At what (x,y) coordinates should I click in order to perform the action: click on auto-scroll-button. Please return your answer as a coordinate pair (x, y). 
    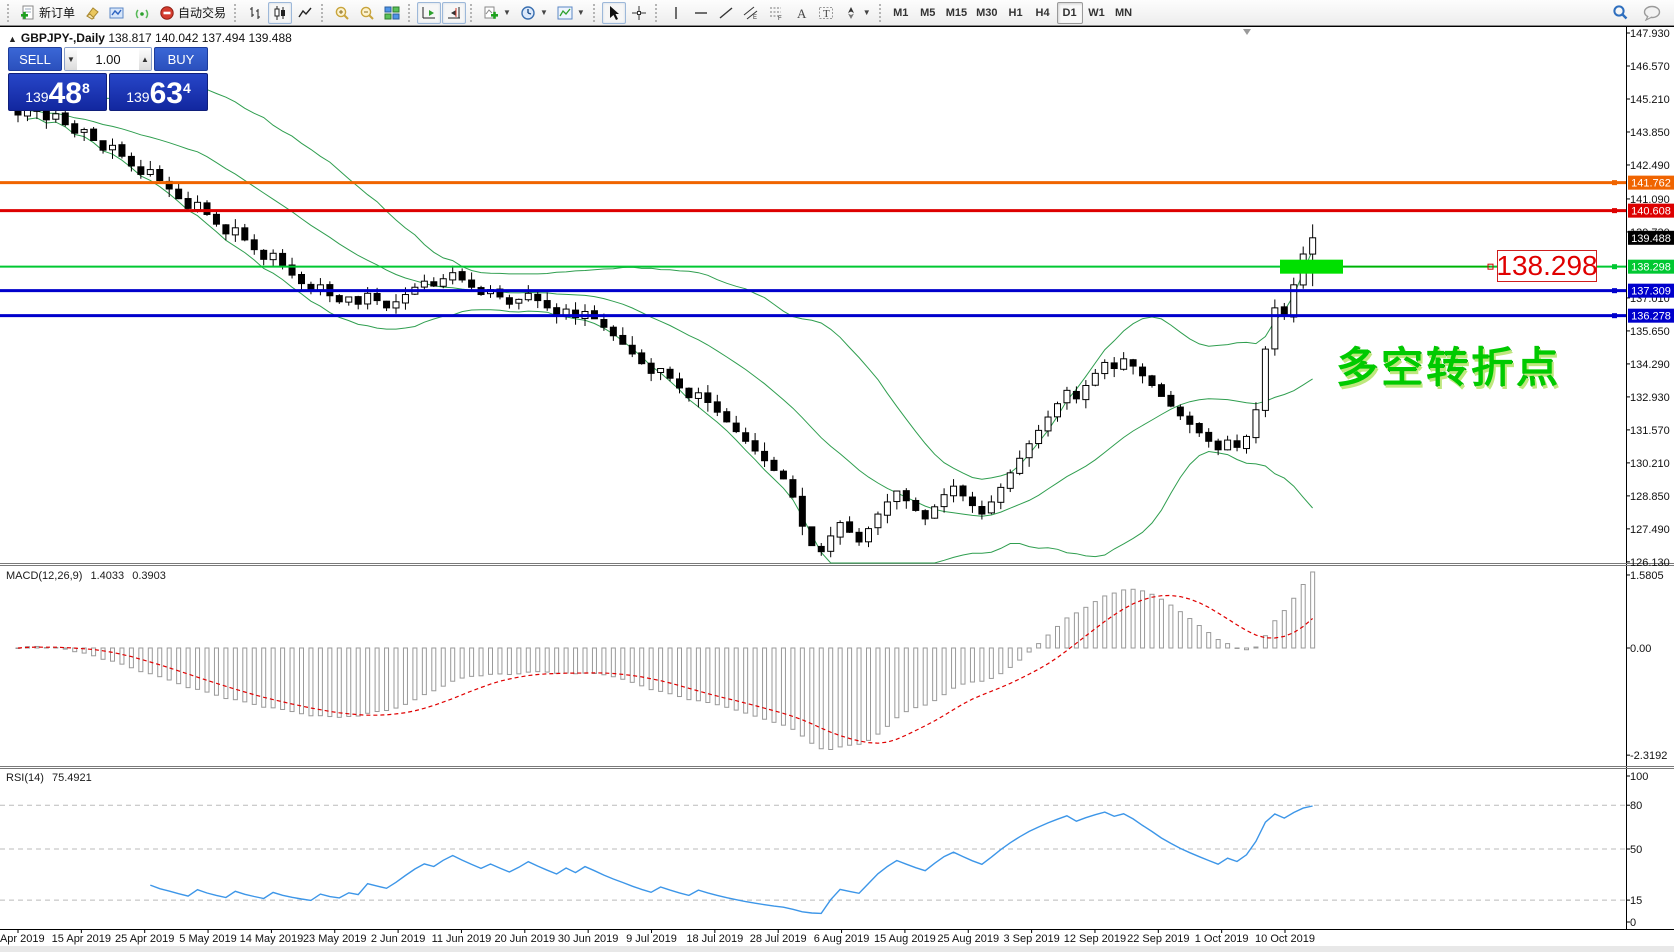
    Looking at the image, I should click on (429, 12).